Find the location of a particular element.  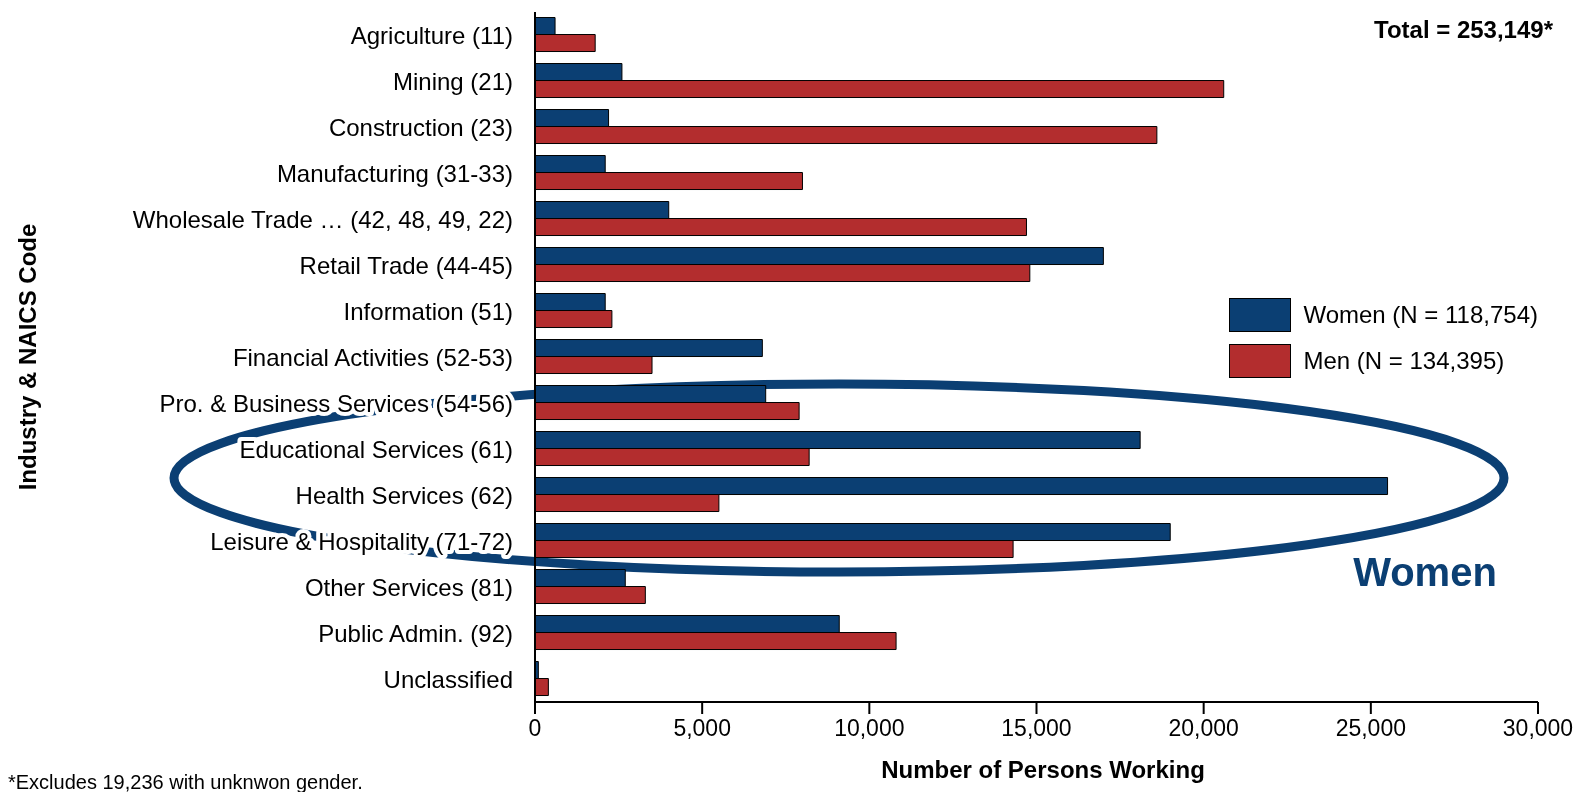

x-tick-label: 10,000 is located at coordinates (869, 728).